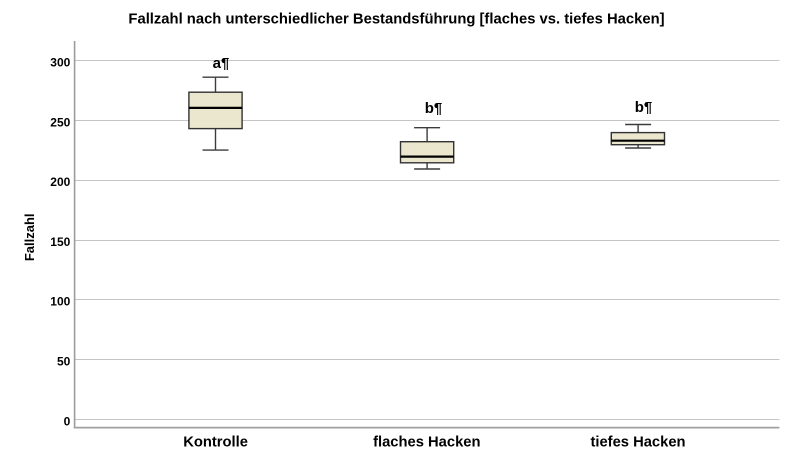 This screenshot has width=803, height=468. Describe the element at coordinates (215, 443) in the screenshot. I see `svg-text: Kontrolle` at that location.